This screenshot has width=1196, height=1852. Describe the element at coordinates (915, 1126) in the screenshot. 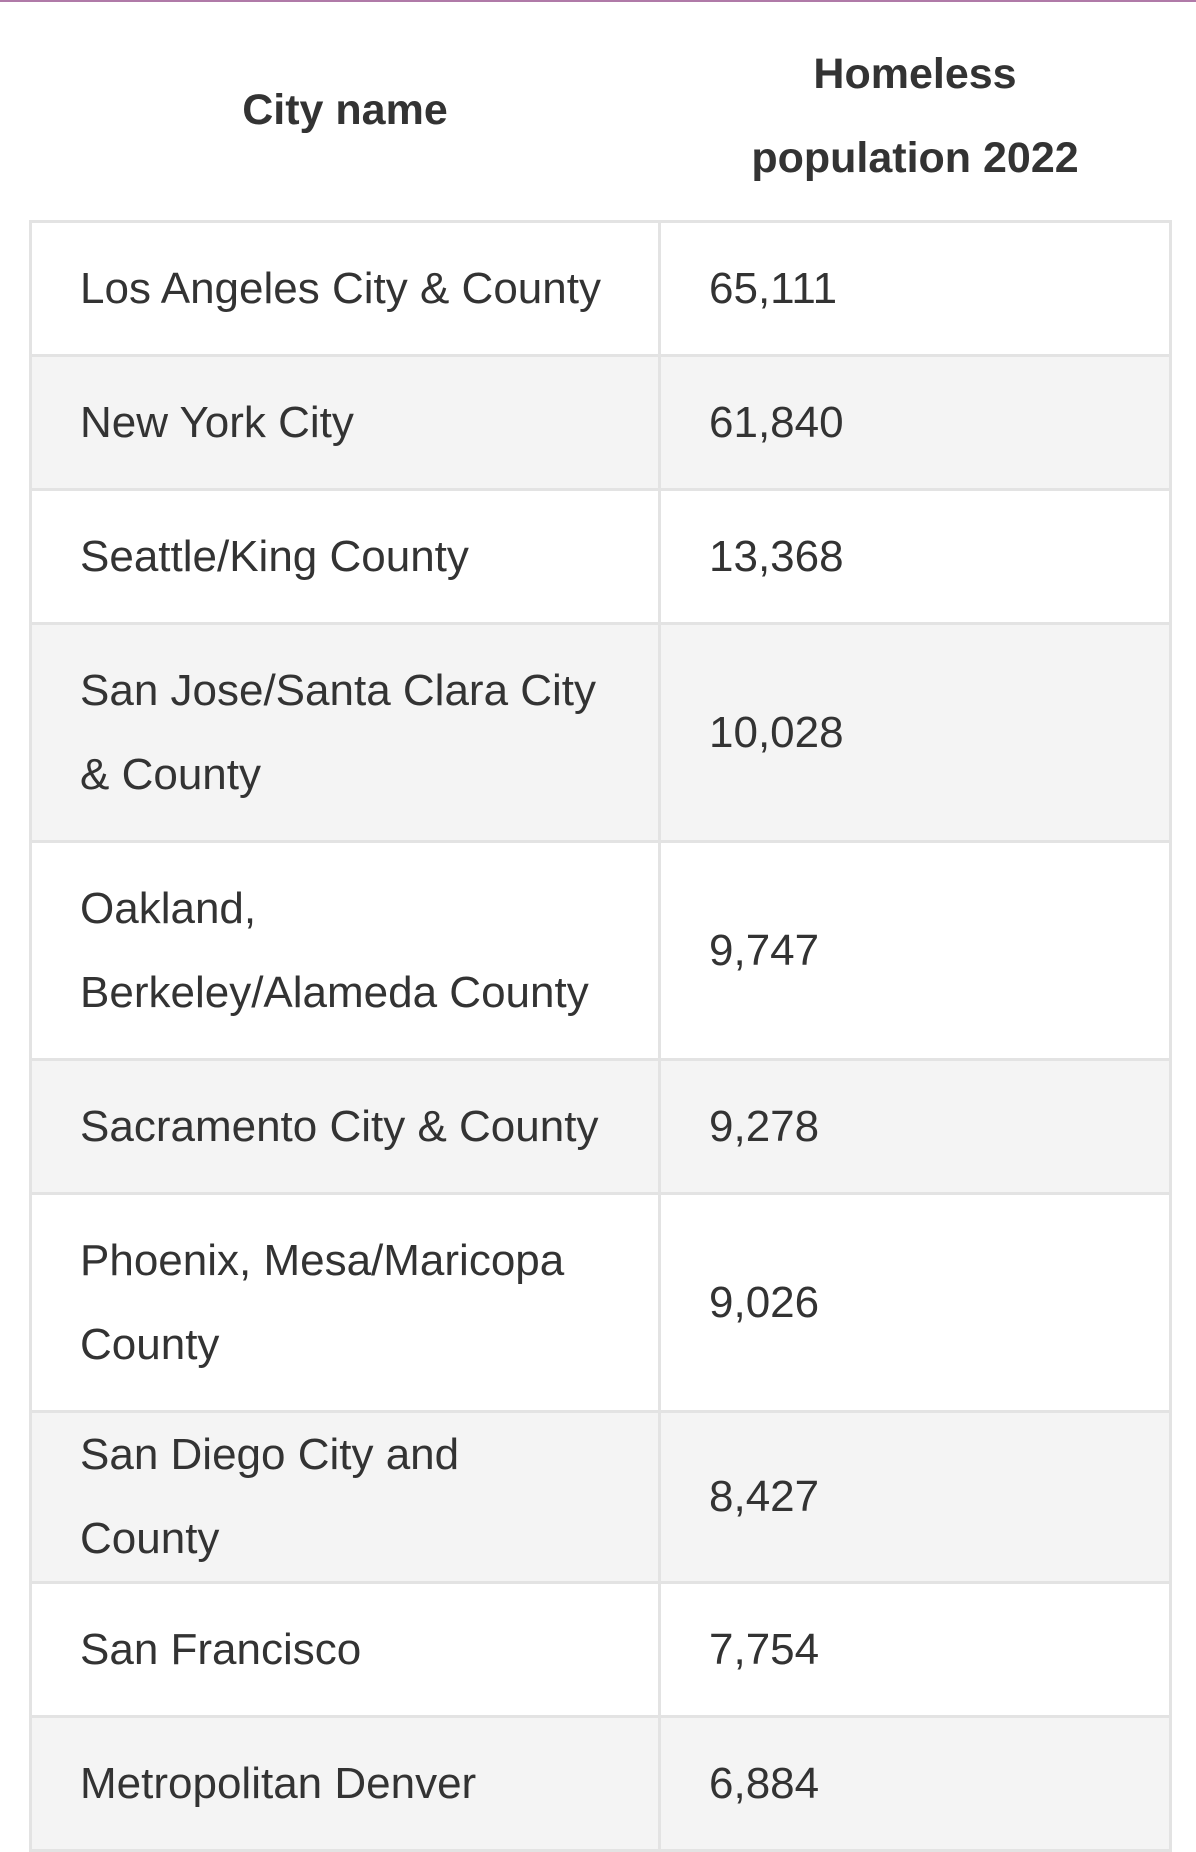

I see `population-cell: 9,278` at that location.